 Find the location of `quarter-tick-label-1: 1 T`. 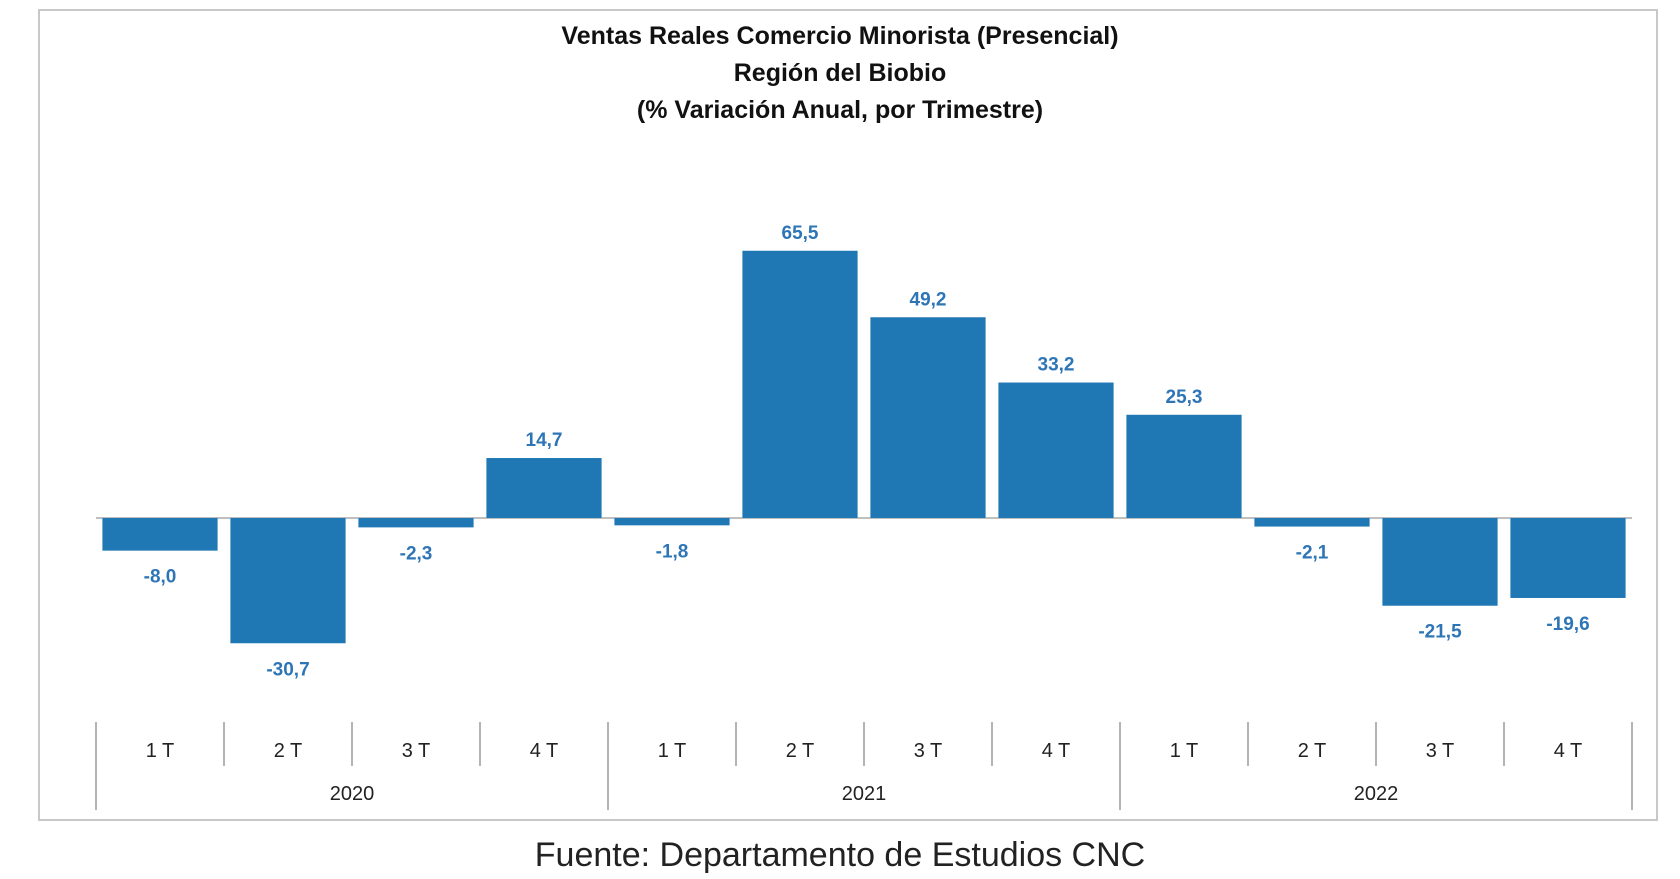

quarter-tick-label-1: 1 T is located at coordinates (160, 751).